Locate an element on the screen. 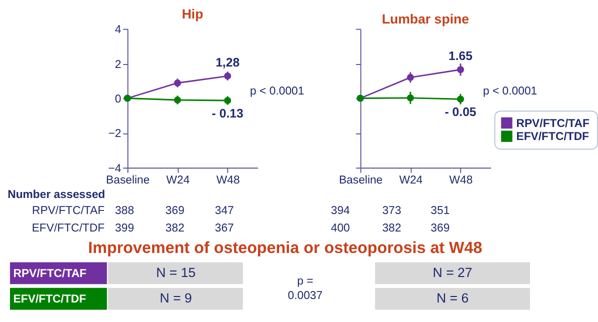 Image resolution: width=598 pixels, height=322 pixels. y-tick-label: 4 is located at coordinates (118, 30).